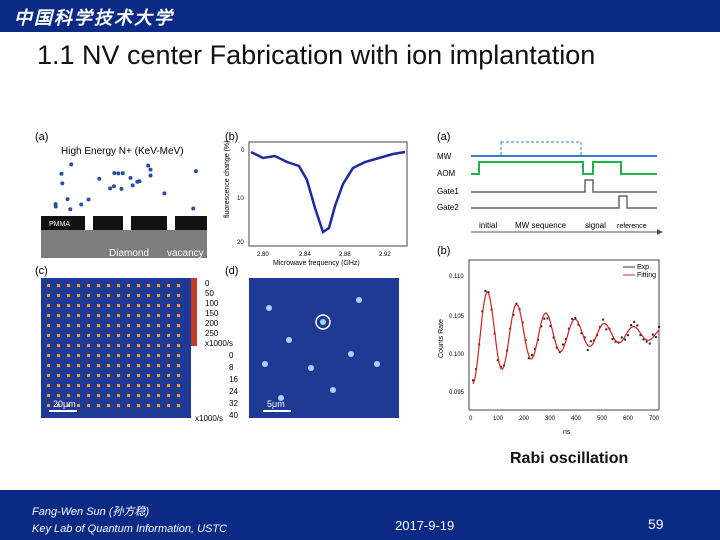 This screenshot has height=540, width=720. Describe the element at coordinates (305, 255) in the screenshot. I see `odmr-xtick: 2.84` at that location.